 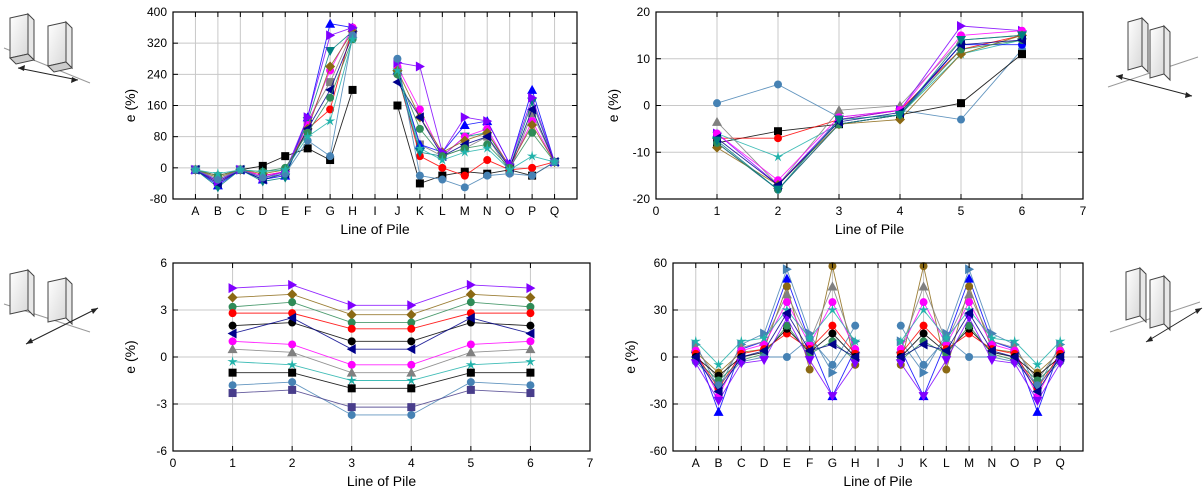 What do you see at coordinates (644, 12) in the screenshot?
I see `y-tick-label: 20` at bounding box center [644, 12].